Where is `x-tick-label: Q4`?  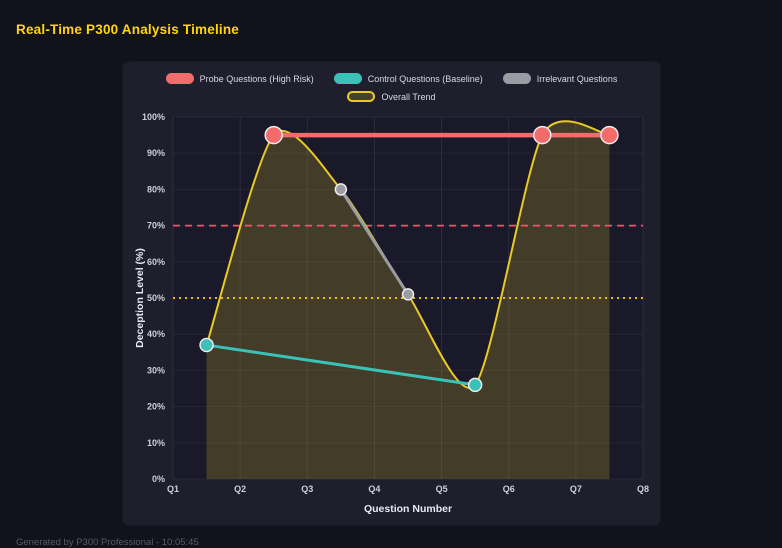
x-tick-label: Q4 is located at coordinates (374, 489).